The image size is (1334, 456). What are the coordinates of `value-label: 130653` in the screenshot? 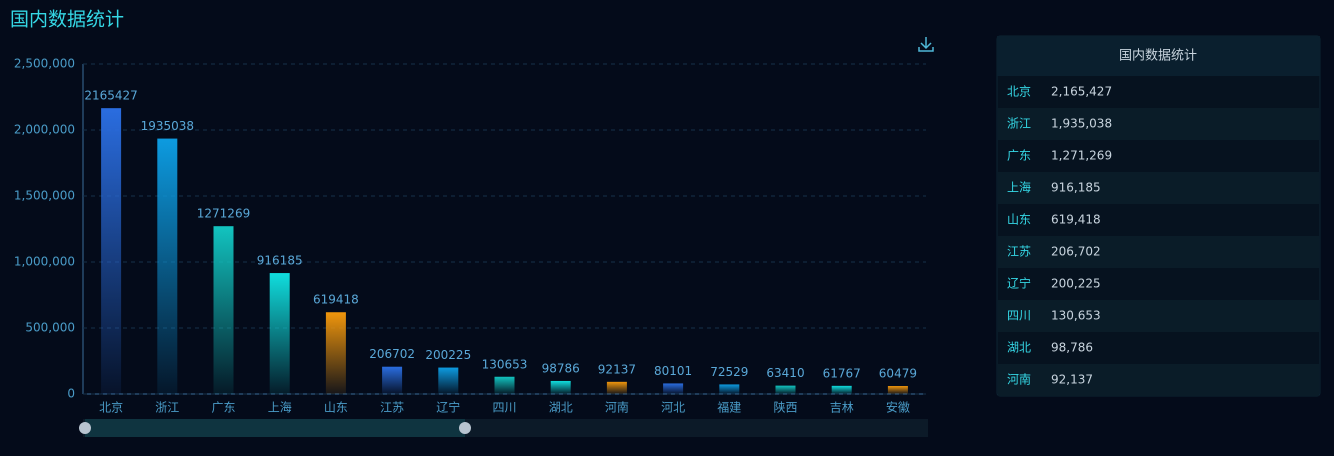 It's located at (505, 364).